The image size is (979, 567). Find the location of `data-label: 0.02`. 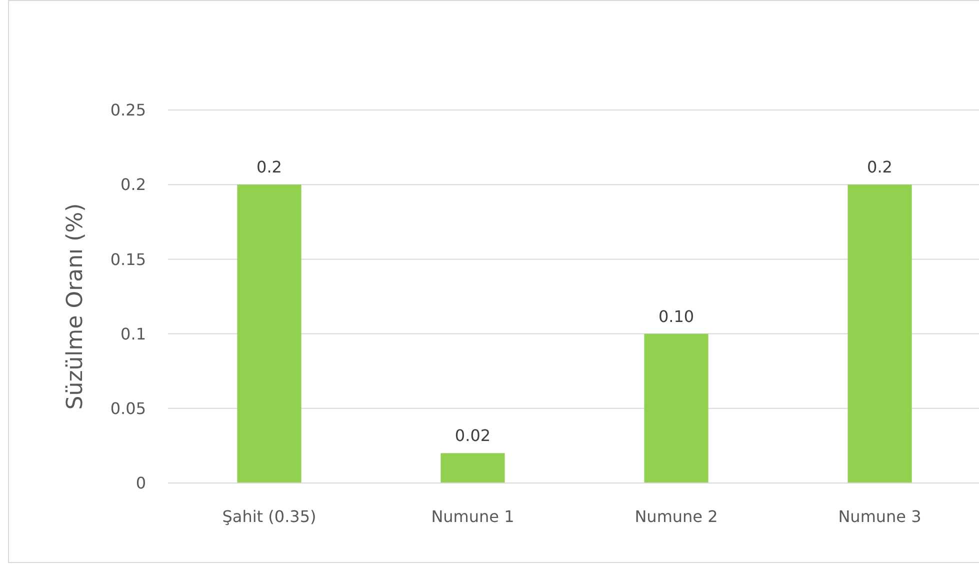

data-label: 0.02 is located at coordinates (472, 436).